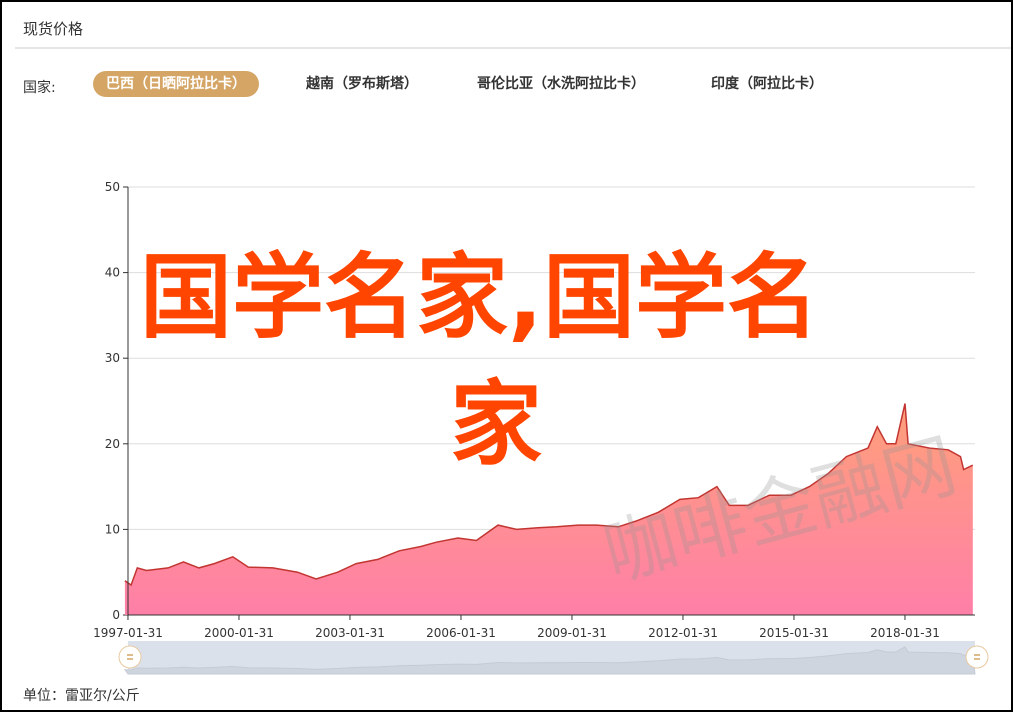 This screenshot has height=712, width=1013. What do you see at coordinates (977, 657) in the screenshot?
I see `datazoom-handle-right` at bounding box center [977, 657].